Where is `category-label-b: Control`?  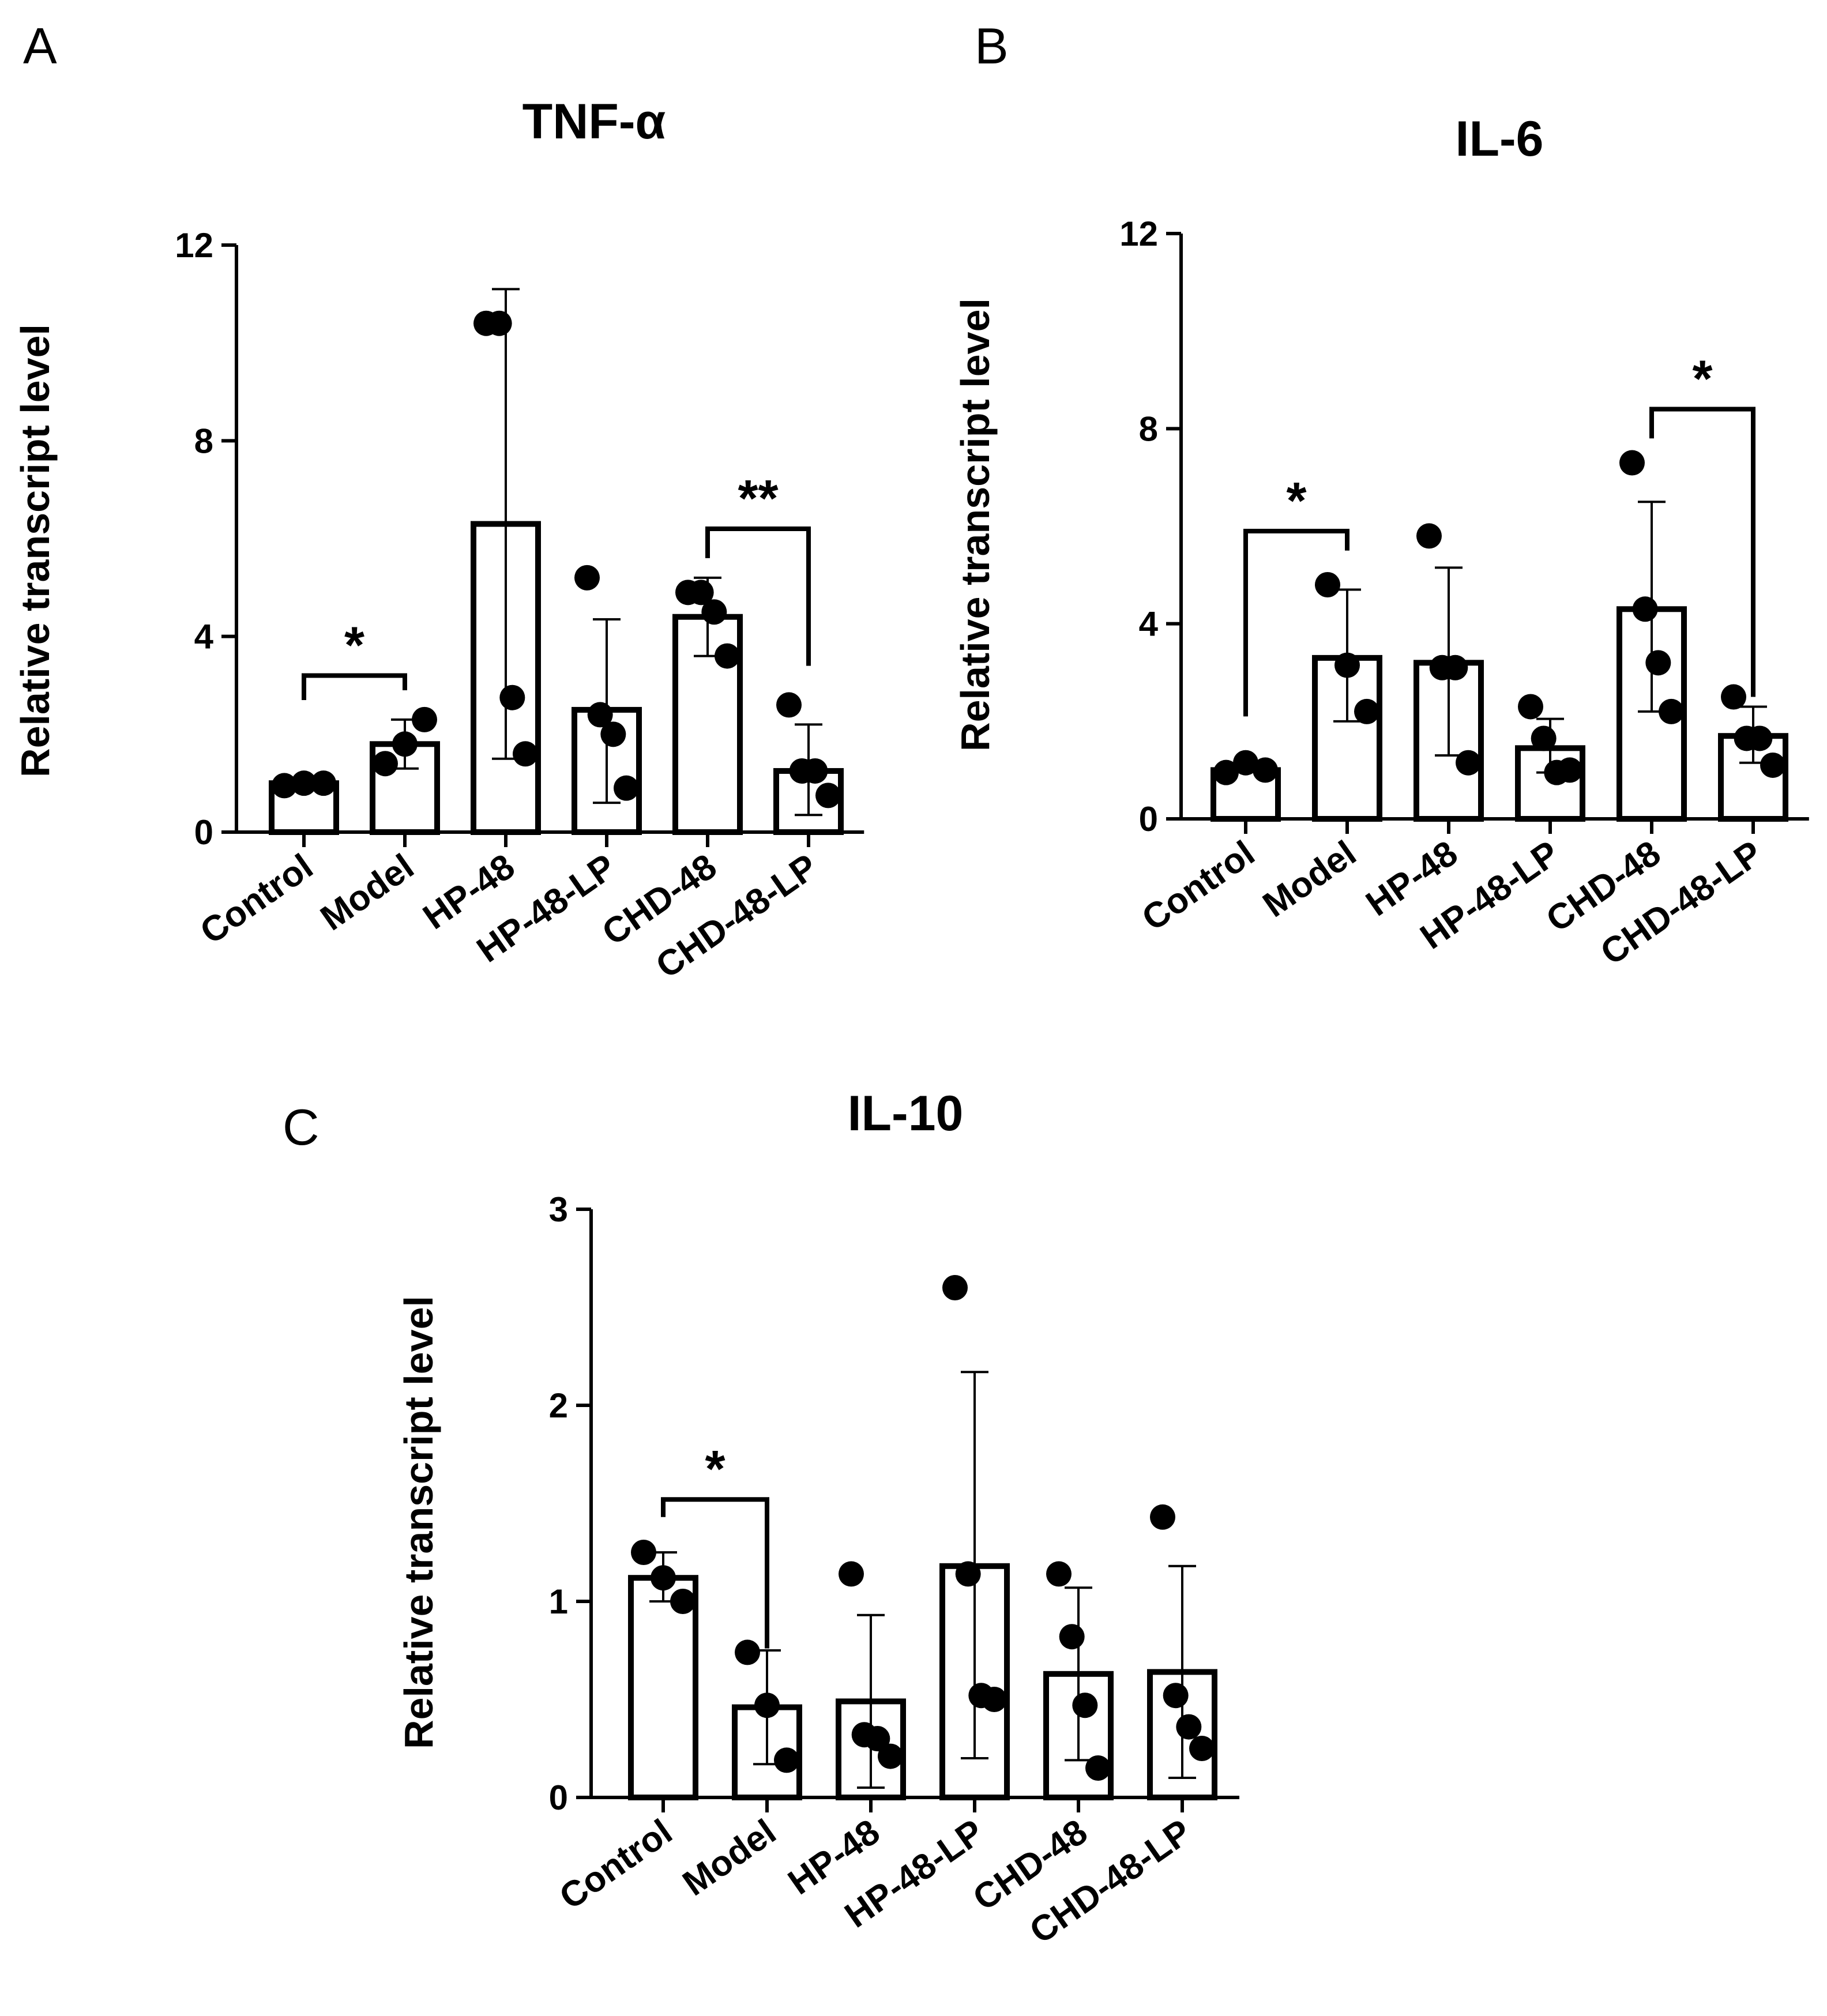 category-label-b: Control is located at coordinates (1198, 886).